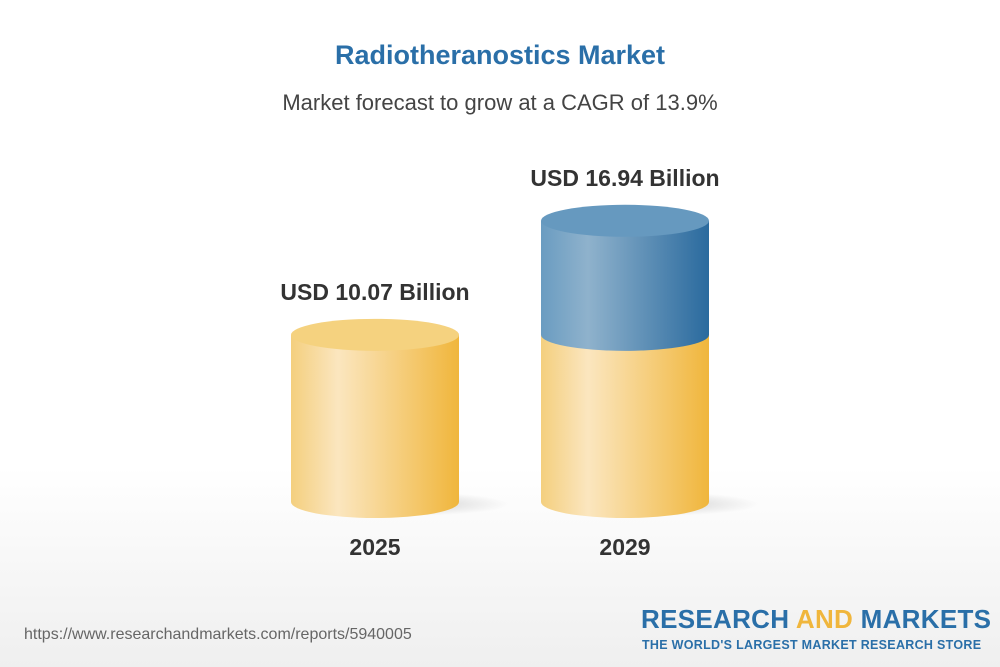 The image size is (1000, 667). Describe the element at coordinates (816, 619) in the screenshot. I see `logo: RESEARCH AND MARKETS` at that location.